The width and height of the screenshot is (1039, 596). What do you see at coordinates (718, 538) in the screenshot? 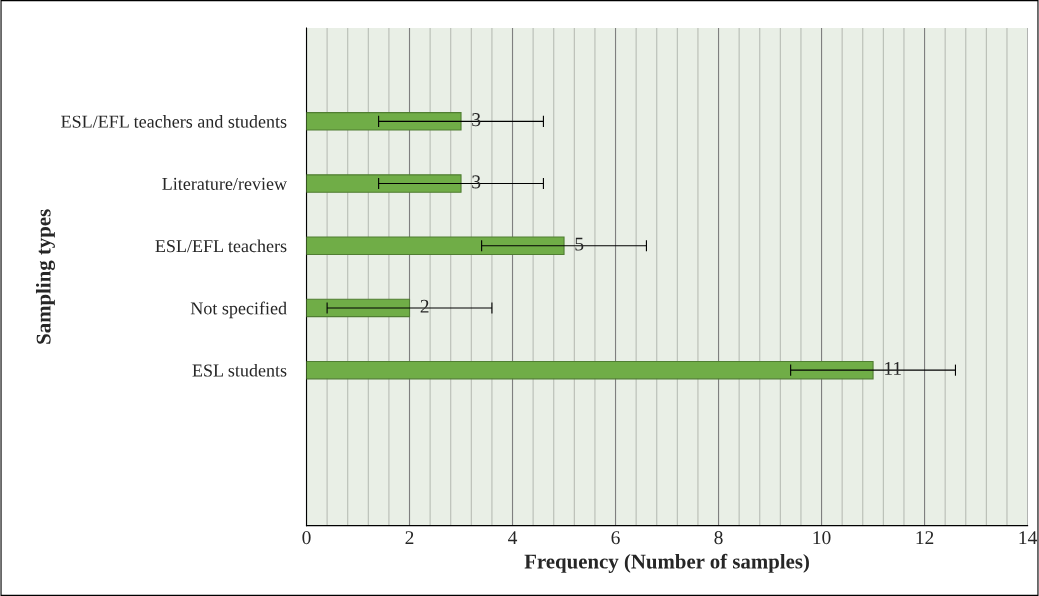
I see `x-tick-label: 8` at bounding box center [718, 538].